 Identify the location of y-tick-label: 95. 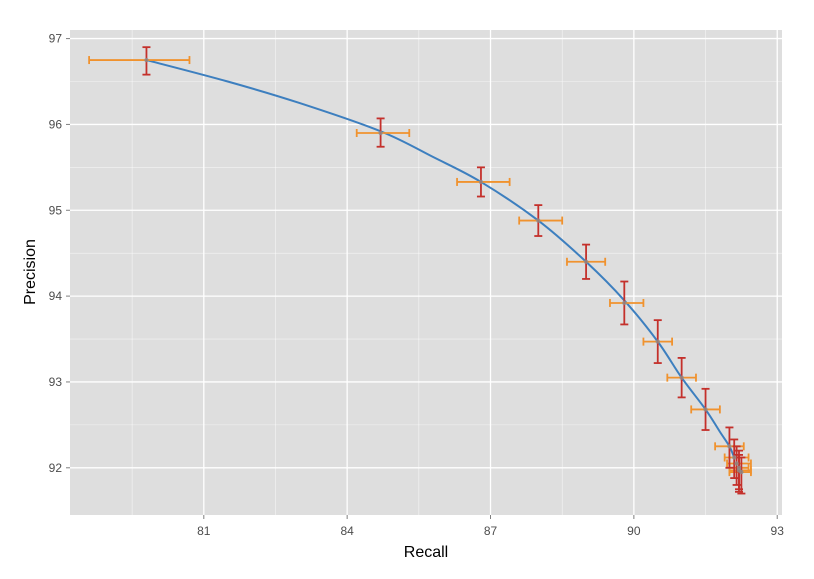
(56, 210).